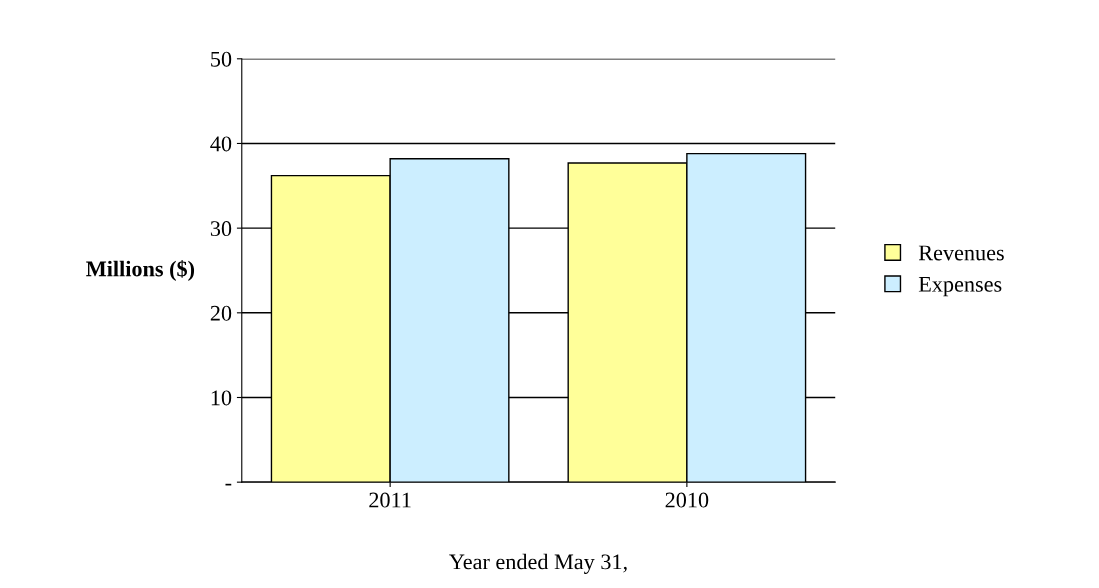 This screenshot has width=1099, height=588. Describe the element at coordinates (221, 229) in the screenshot. I see `y-tick-label: 30` at that location.